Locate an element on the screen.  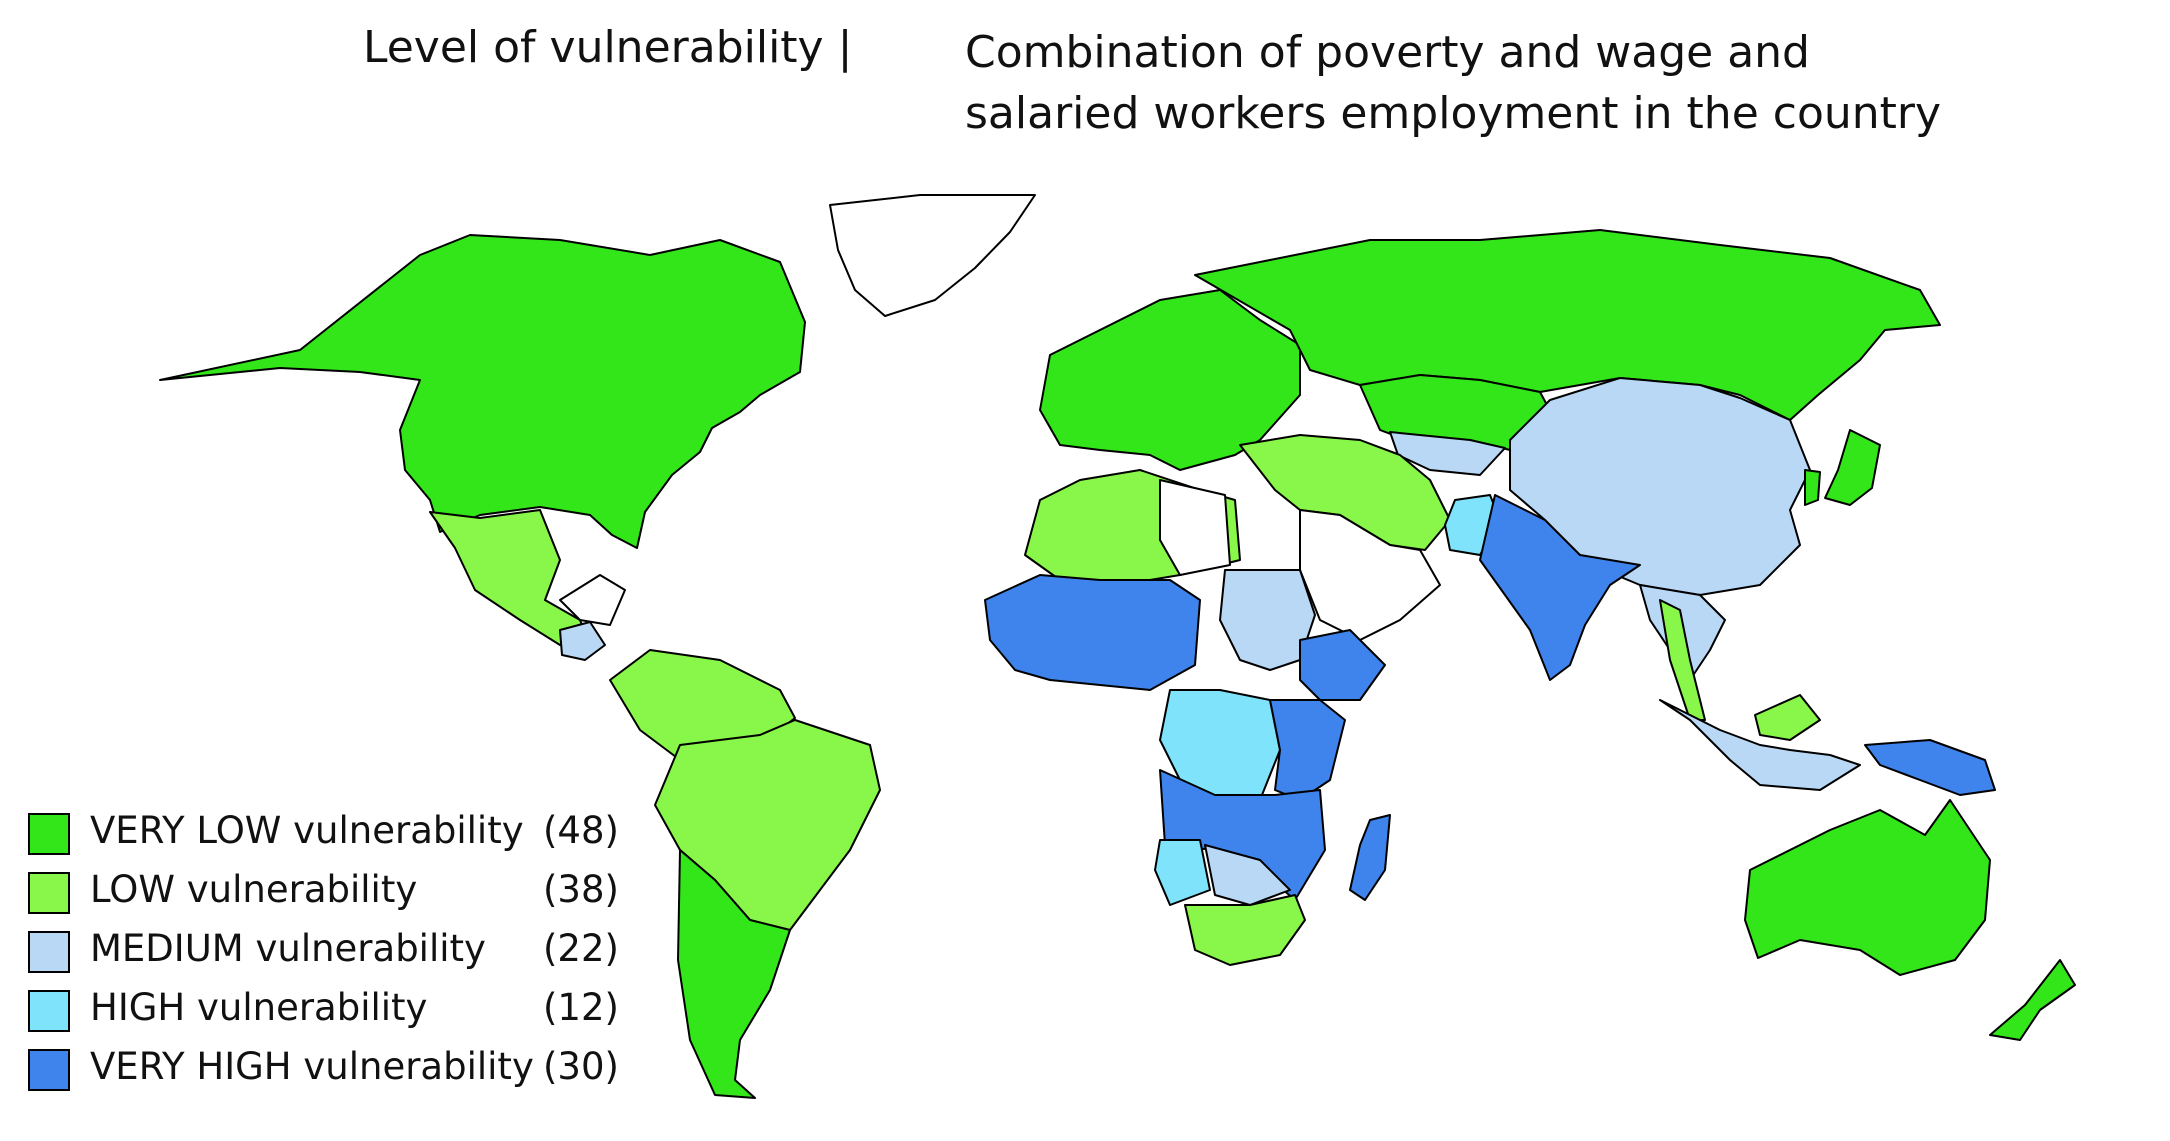
legend-label: MEDIUM vulnerability is located at coordinates (288, 948).